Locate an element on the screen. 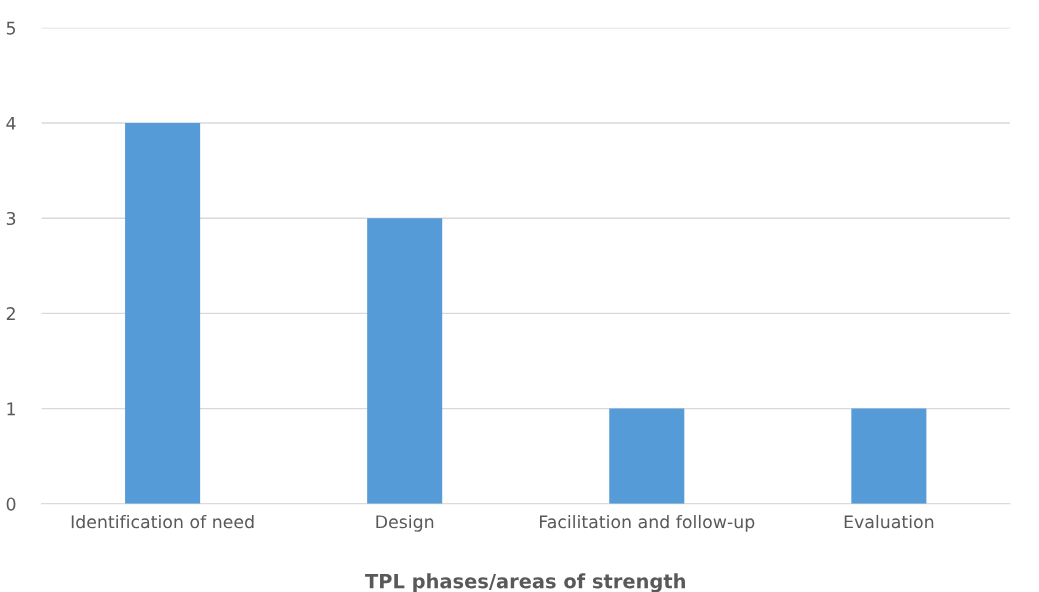 Image resolution: width=1039 pixels, height=592 pixels. y-tick-label: 1 is located at coordinates (11, 409).